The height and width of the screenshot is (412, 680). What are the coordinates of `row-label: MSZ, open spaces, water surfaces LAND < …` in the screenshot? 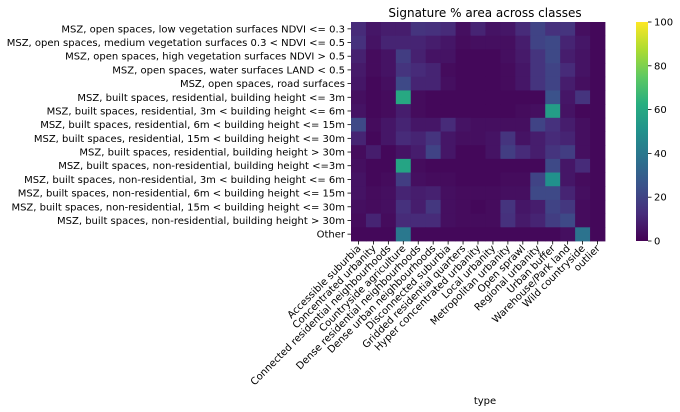 It's located at (228, 70).